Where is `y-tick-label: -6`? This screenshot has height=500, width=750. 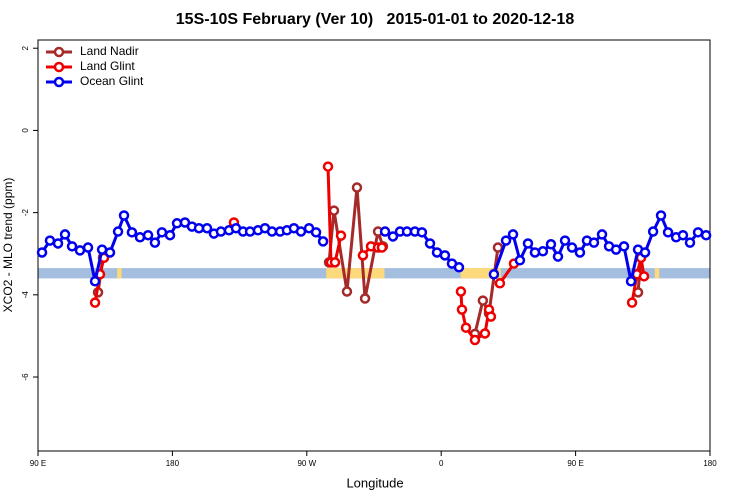
y-tick-label: -6 is located at coordinates (25, 377).